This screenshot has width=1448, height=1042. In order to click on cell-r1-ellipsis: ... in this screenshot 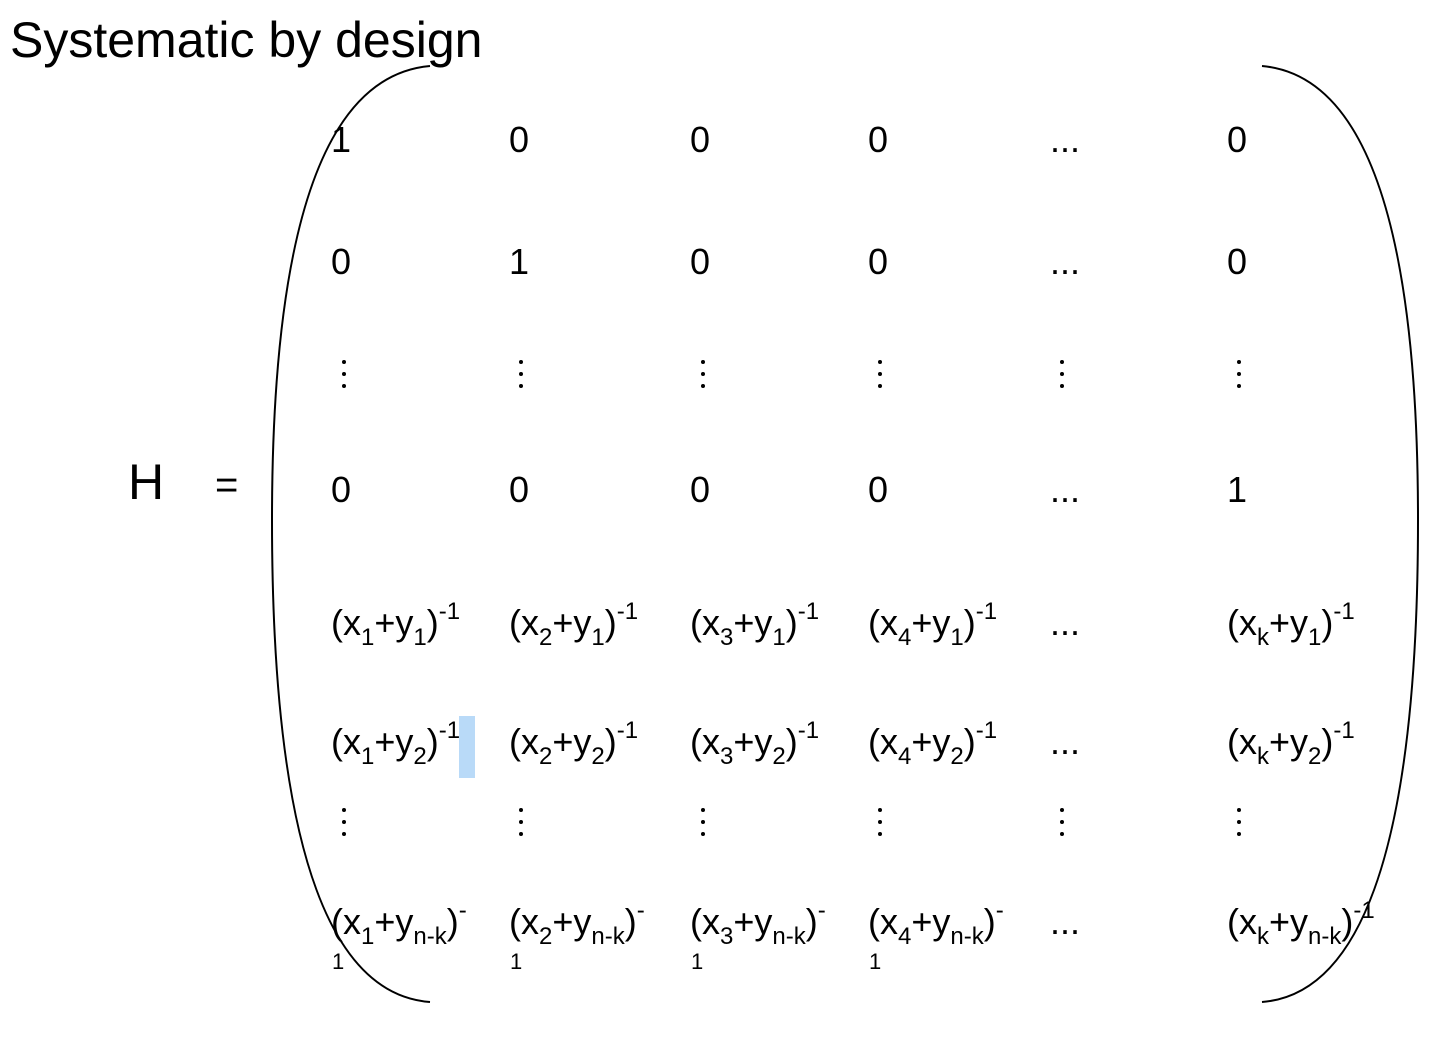, I will do `click(1065, 139)`.